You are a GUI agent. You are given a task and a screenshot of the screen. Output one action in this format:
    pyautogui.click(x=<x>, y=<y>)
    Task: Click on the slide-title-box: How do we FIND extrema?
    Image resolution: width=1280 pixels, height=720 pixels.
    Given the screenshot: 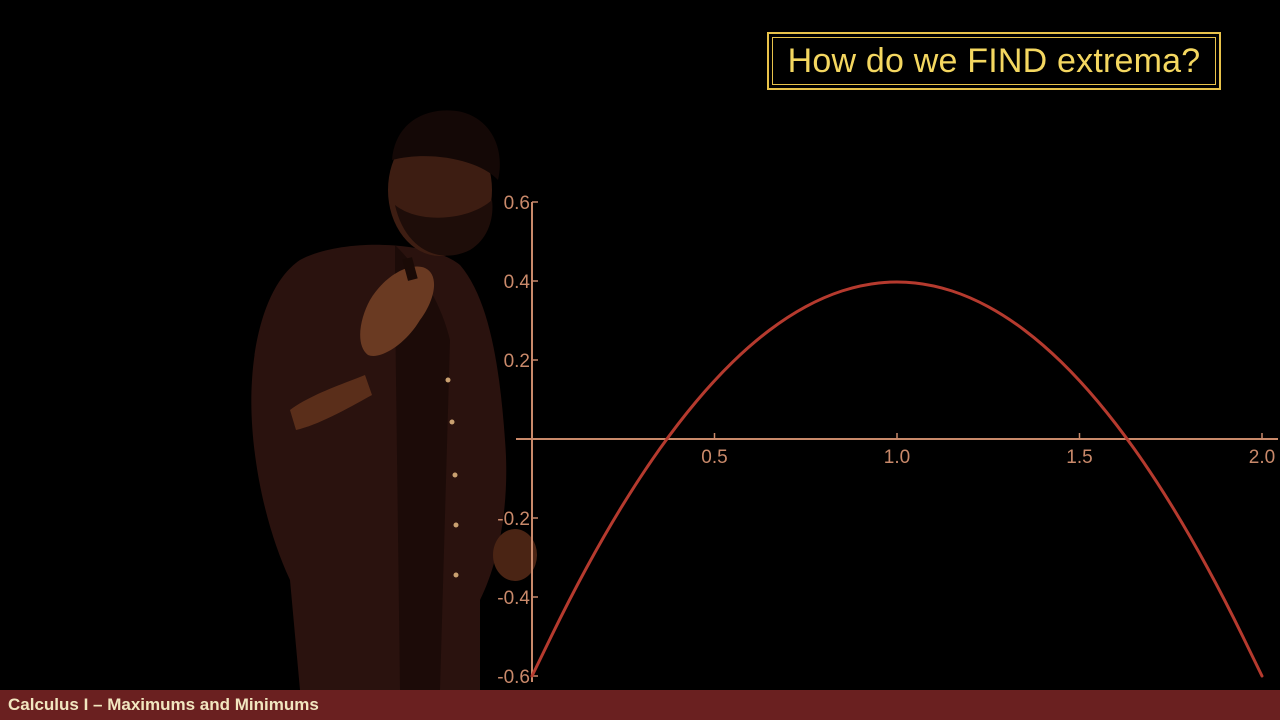 What is the action you would take?
    pyautogui.click(x=994, y=61)
    